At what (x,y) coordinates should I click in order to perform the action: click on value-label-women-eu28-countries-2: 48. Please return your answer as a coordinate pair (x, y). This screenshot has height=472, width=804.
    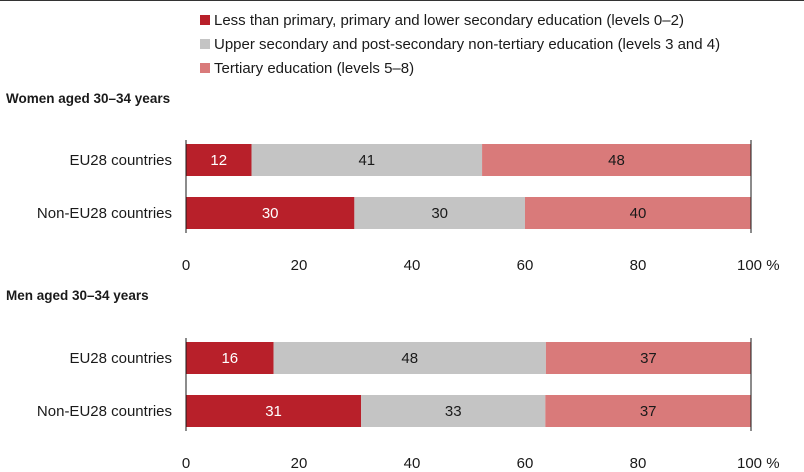
    Looking at the image, I should click on (616, 160).